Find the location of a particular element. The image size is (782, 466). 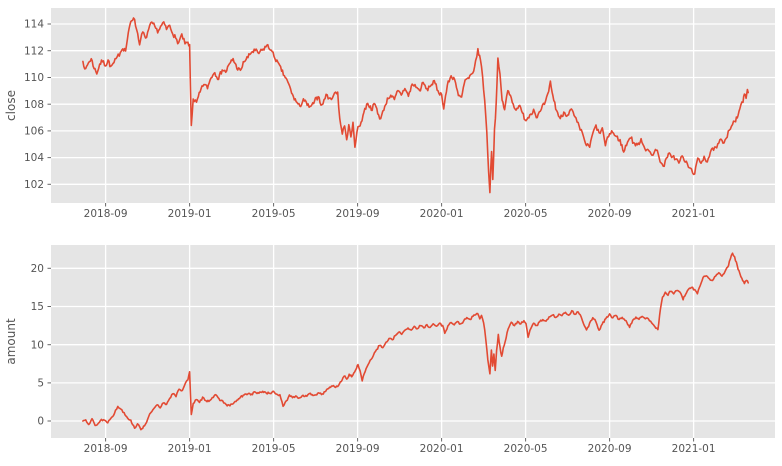

y-tick-label: 15 is located at coordinates (37, 307).